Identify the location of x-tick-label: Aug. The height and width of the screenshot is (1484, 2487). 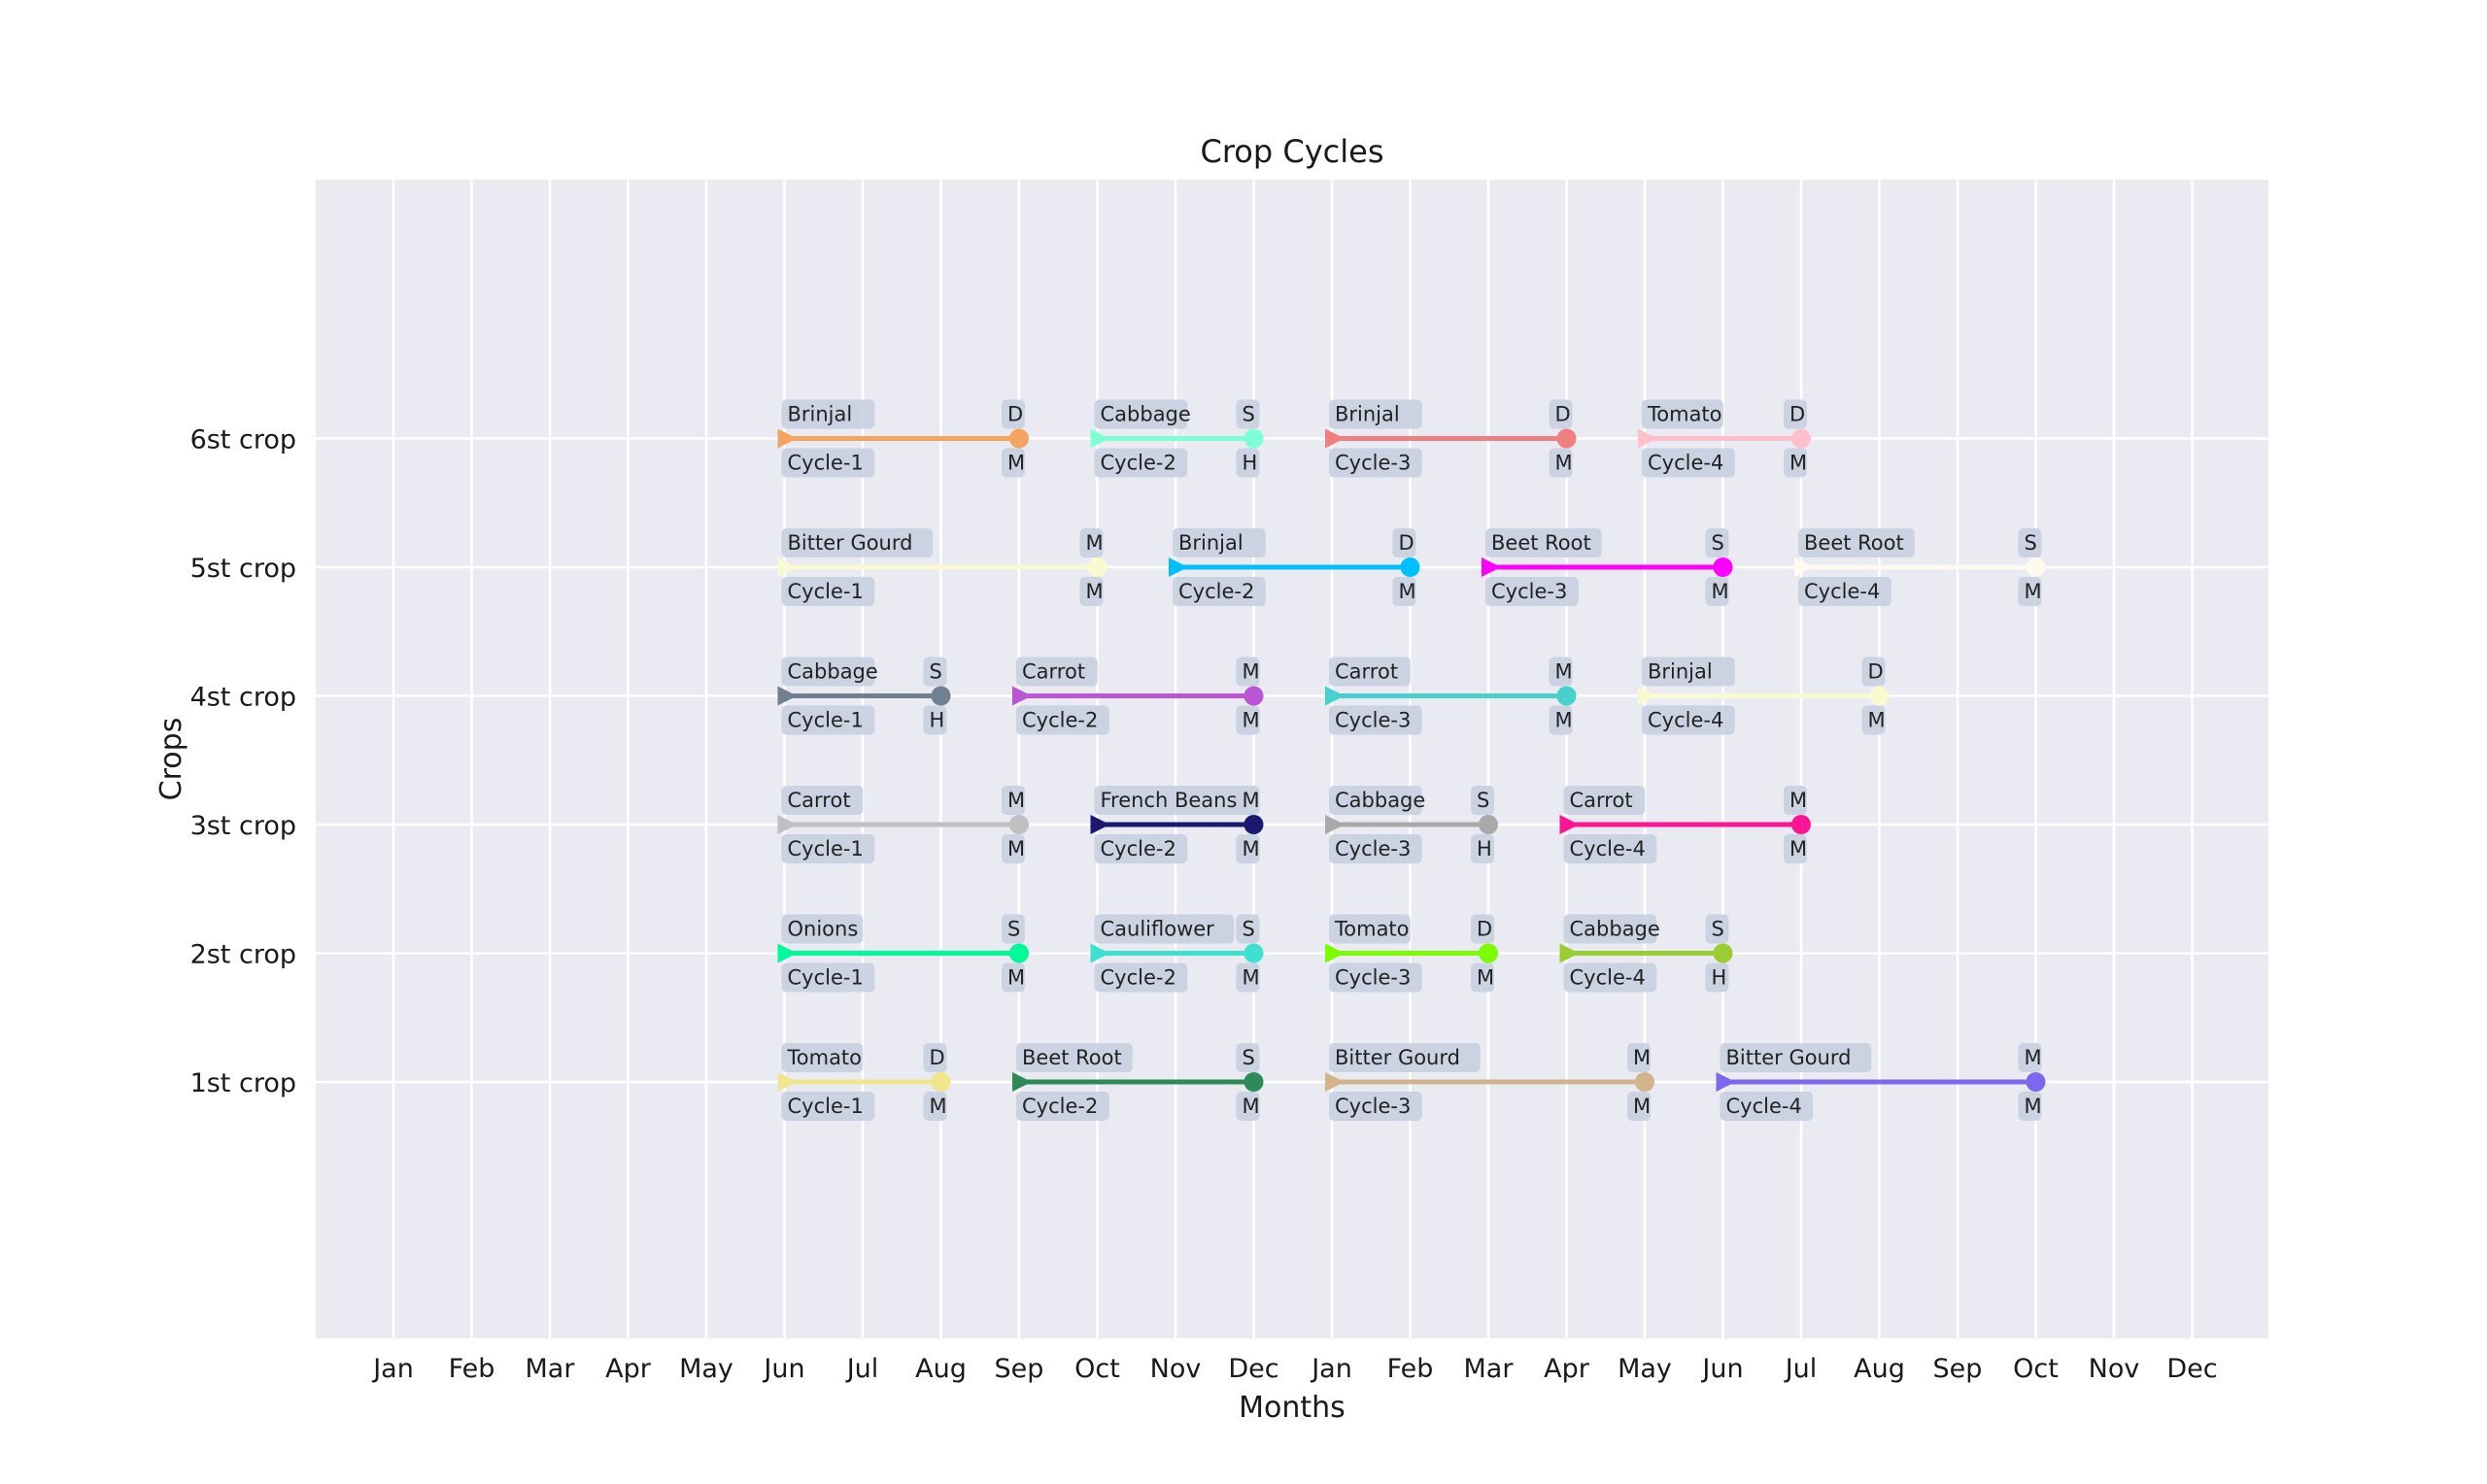
(1879, 1369).